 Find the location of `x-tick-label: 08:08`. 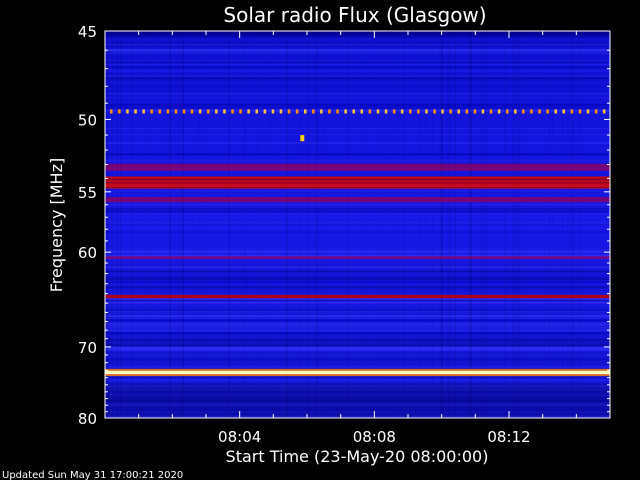

x-tick-label: 08:08 is located at coordinates (374, 437).